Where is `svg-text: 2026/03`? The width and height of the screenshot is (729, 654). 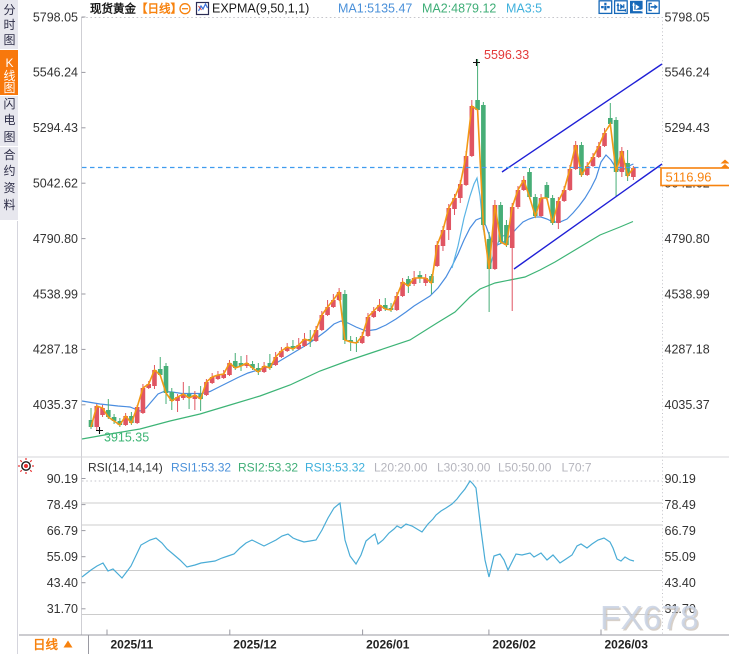
svg-text: 2026/03 is located at coordinates (627, 645).